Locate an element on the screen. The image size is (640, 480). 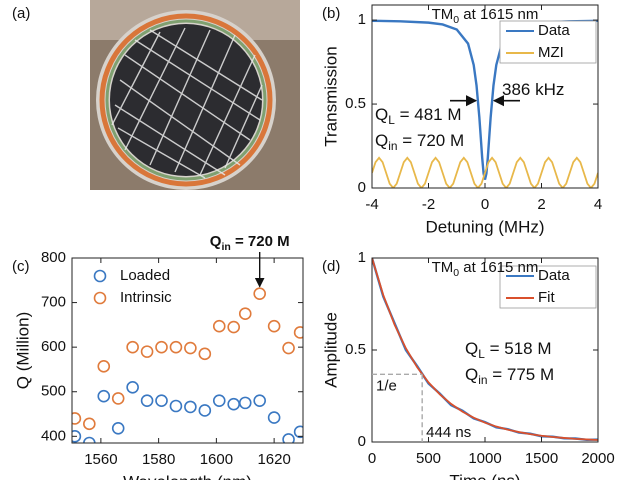
x-tick-label: 1500 is located at coordinates (541, 458).